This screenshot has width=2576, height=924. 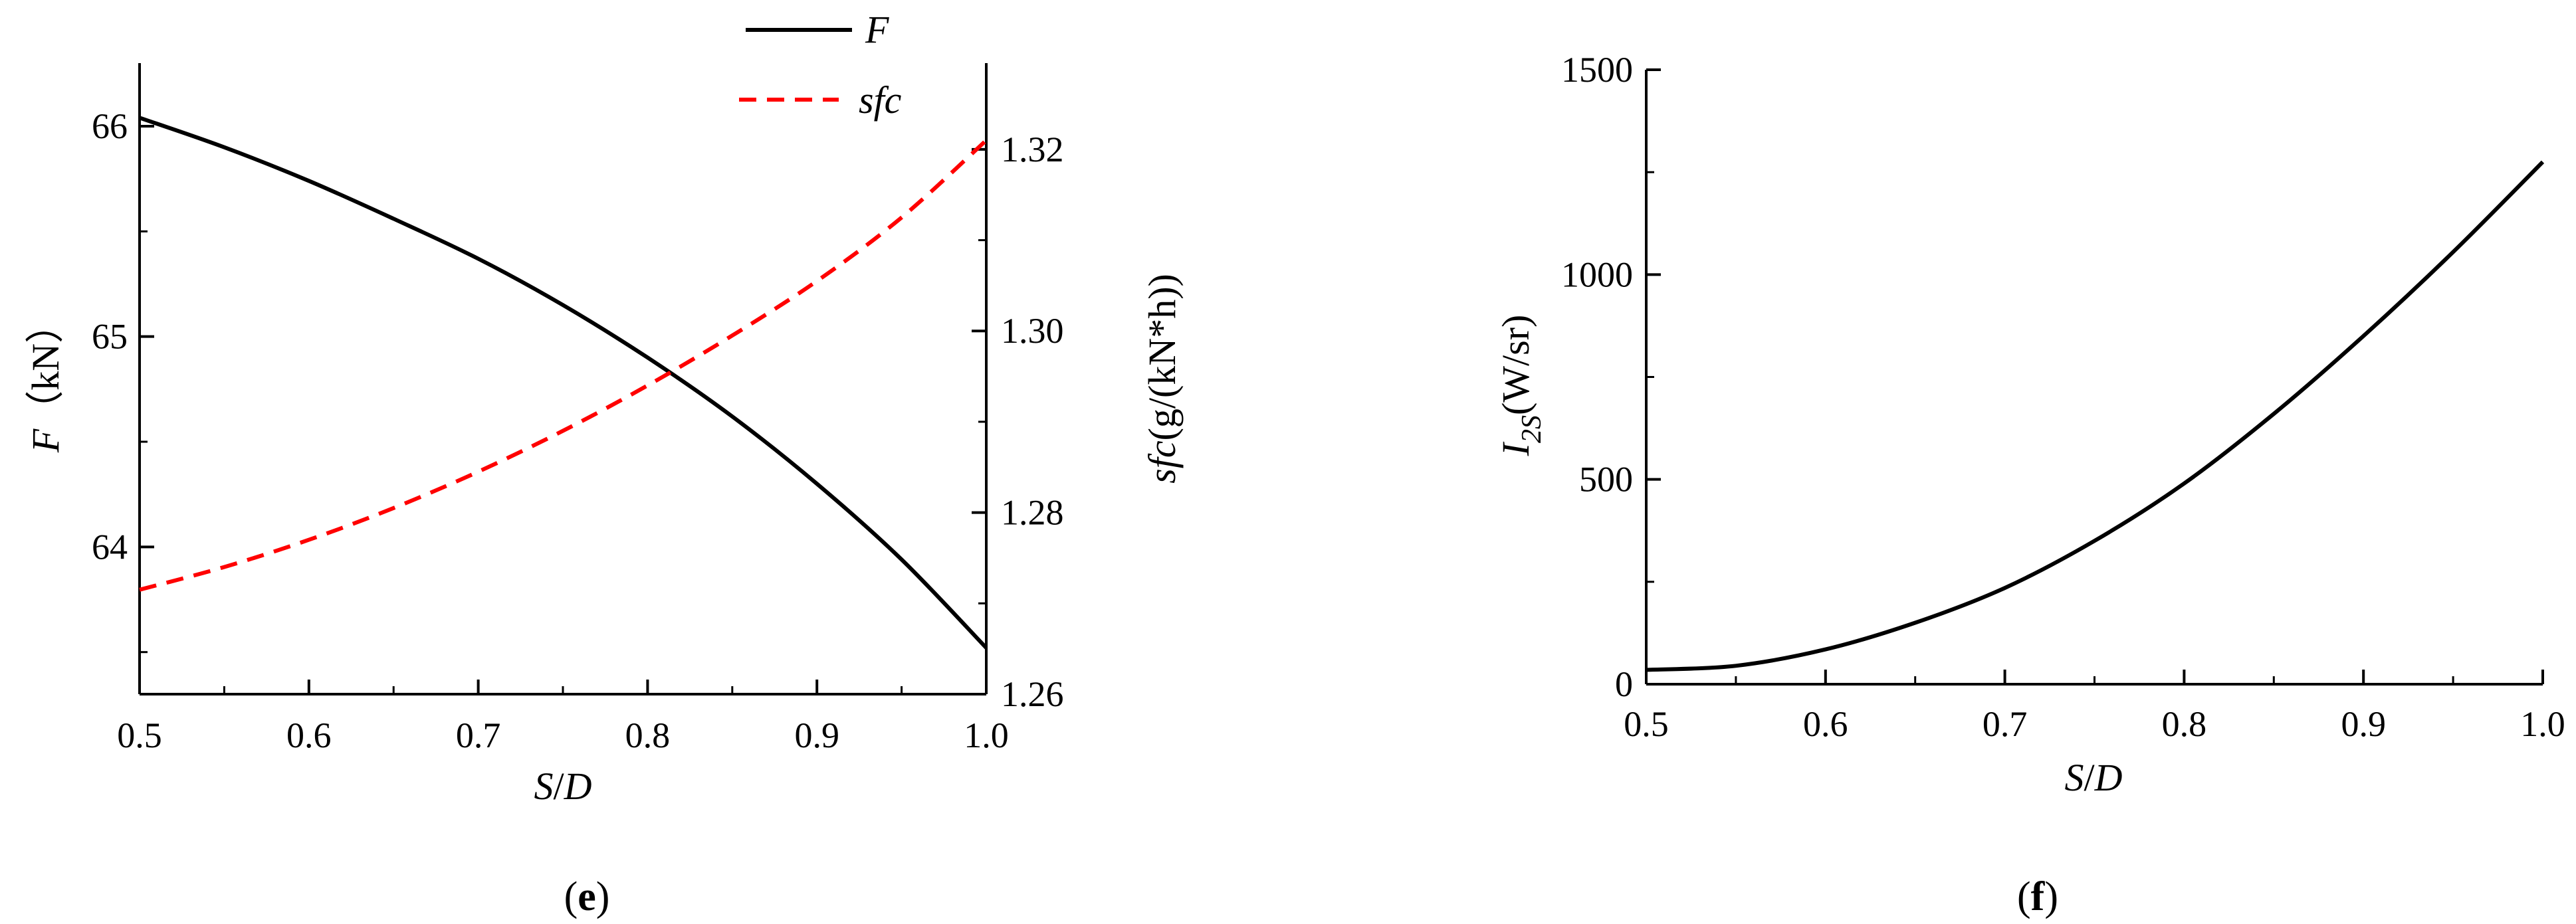 I want to click on chart-e-x-tick-label: 0.5, so click(x=139, y=735).